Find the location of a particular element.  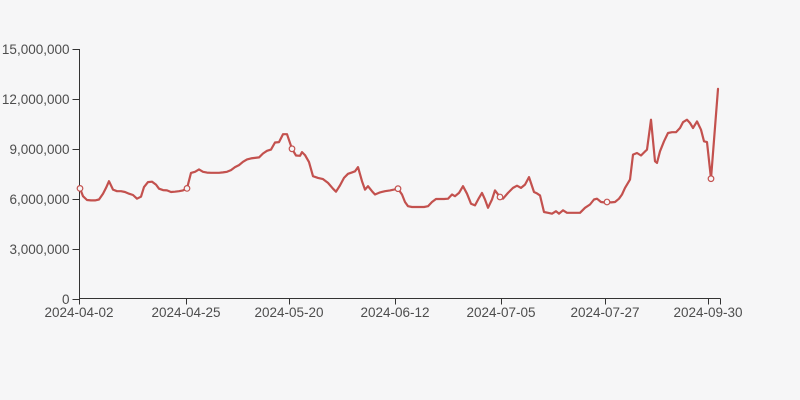

x-axis-tick-label: 2024-07-27 is located at coordinates (604, 312).